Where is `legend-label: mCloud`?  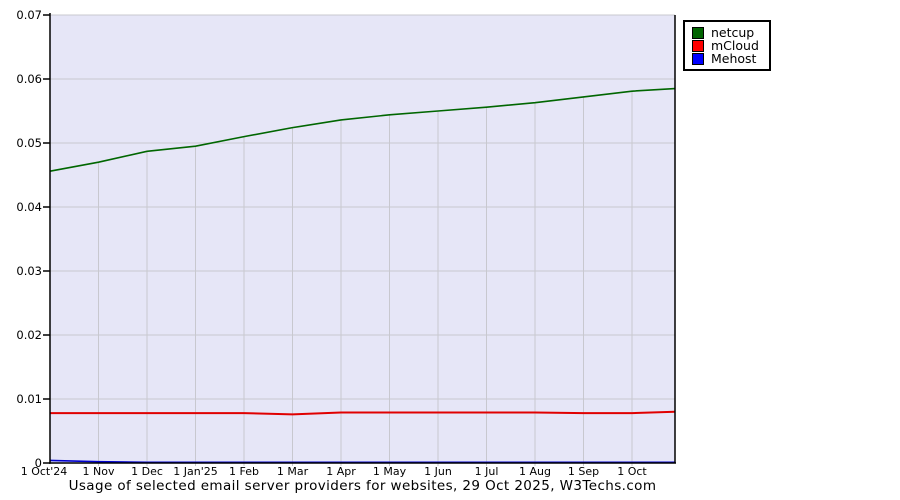
legend-label: mCloud is located at coordinates (735, 45).